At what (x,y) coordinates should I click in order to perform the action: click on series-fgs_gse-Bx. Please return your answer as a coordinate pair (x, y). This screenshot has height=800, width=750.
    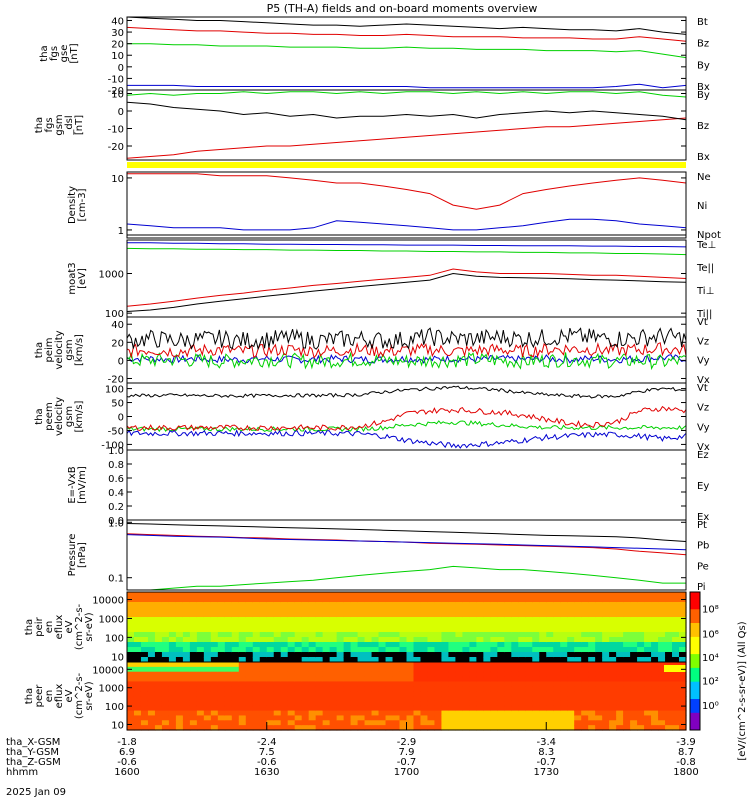
    Looking at the image, I should click on (407, 86).